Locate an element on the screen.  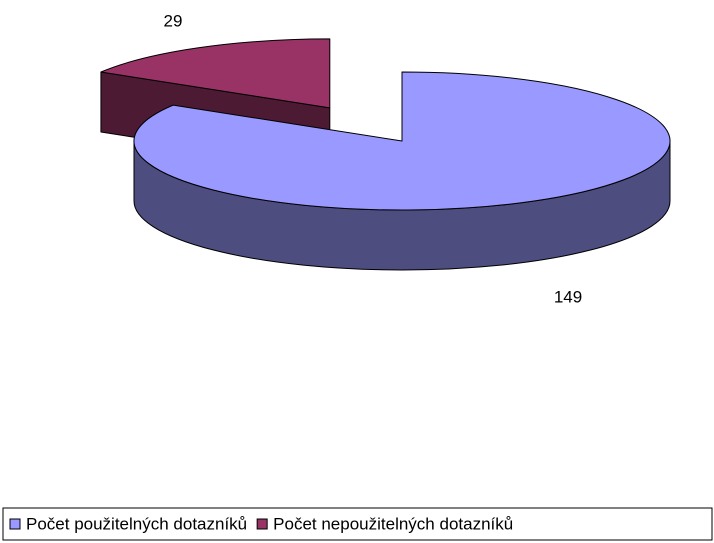
slice-top is located at coordinates (215, 73).